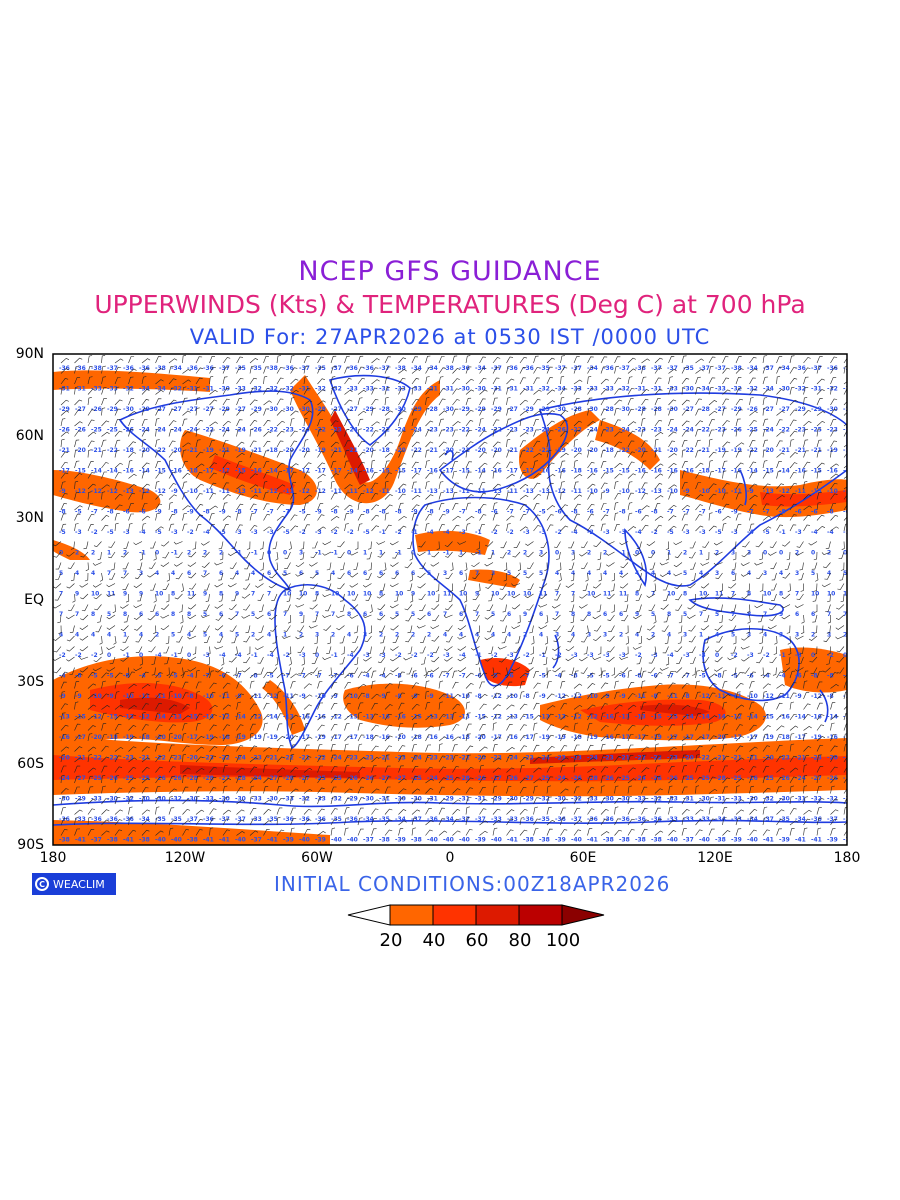 This screenshot has height=1200, width=900. Describe the element at coordinates (496, 717) in the screenshot. I see `isotherm-value: -12` at that location.